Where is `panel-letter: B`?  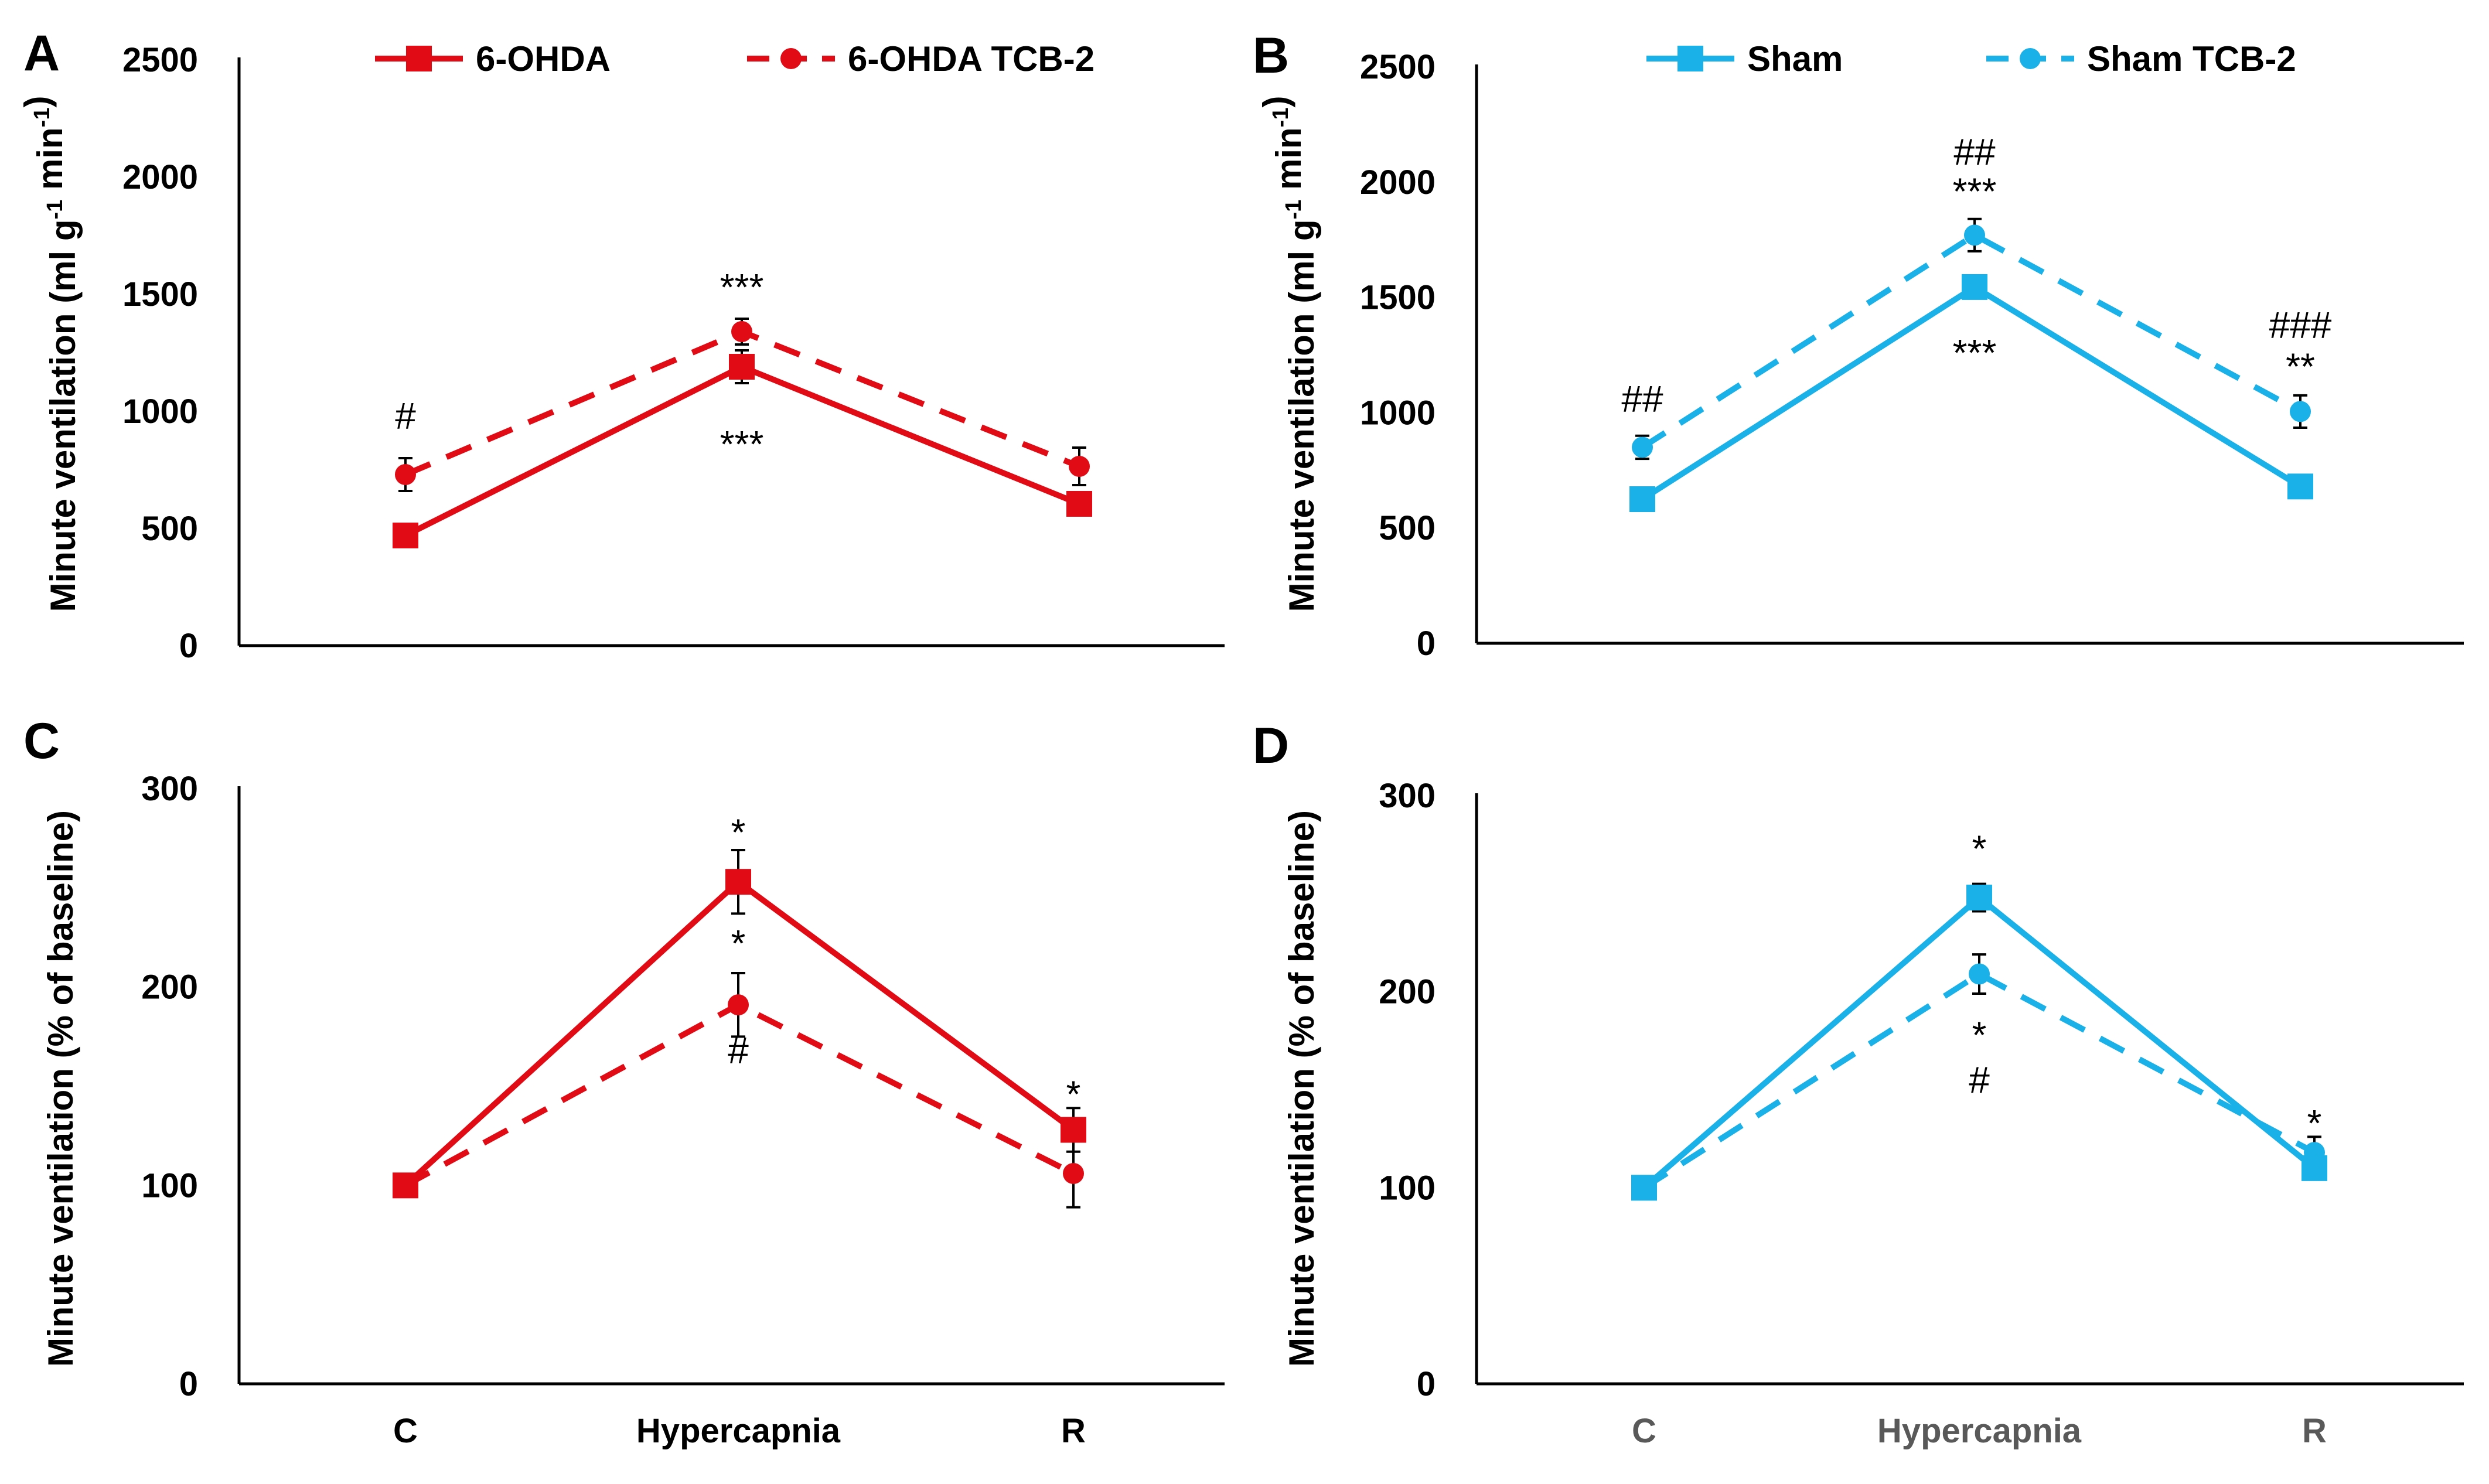
panel-letter: B is located at coordinates (1271, 56).